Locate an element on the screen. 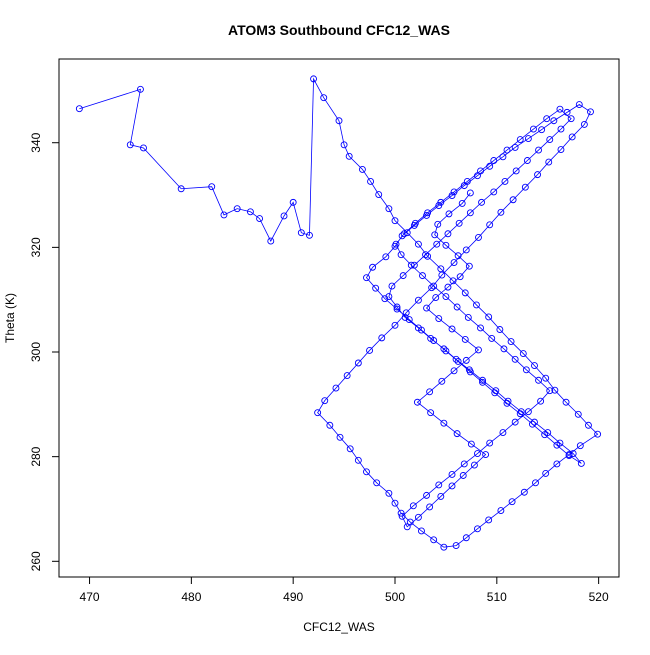  chart-title: ATOM3 Southbound CFC12_WAS is located at coordinates (339, 30).